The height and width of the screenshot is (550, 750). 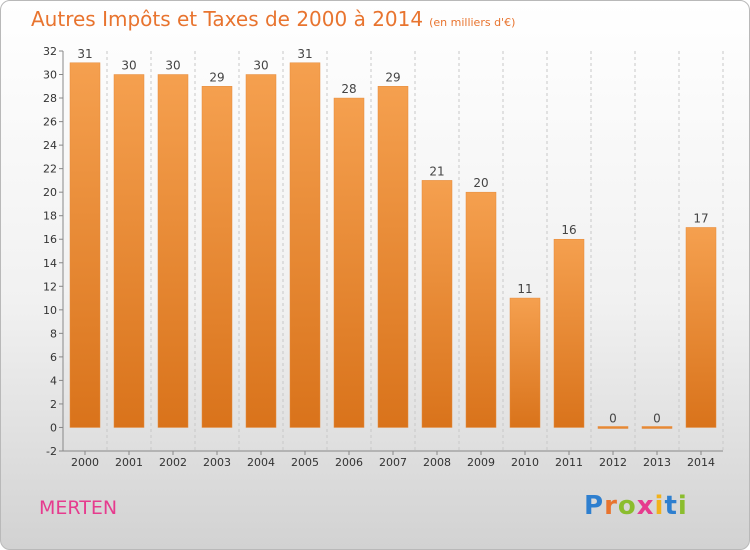 What do you see at coordinates (50, 169) in the screenshot?
I see `y-tick-label: 22` at bounding box center [50, 169].